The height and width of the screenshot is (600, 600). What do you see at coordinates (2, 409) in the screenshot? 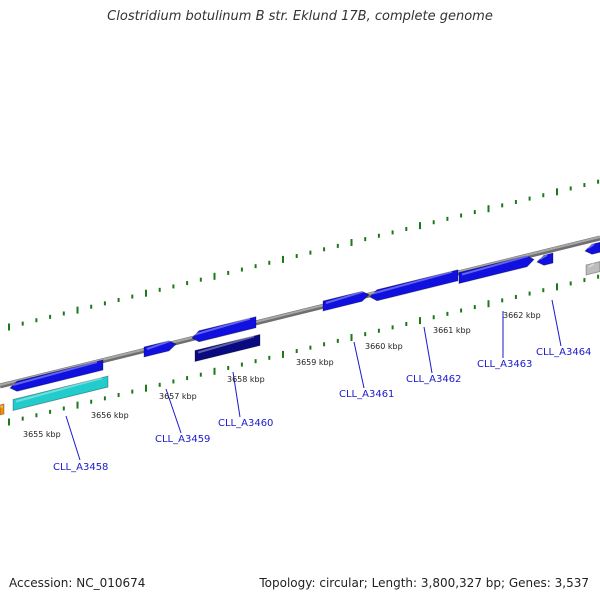
I see `gene-orange` at bounding box center [2, 409].